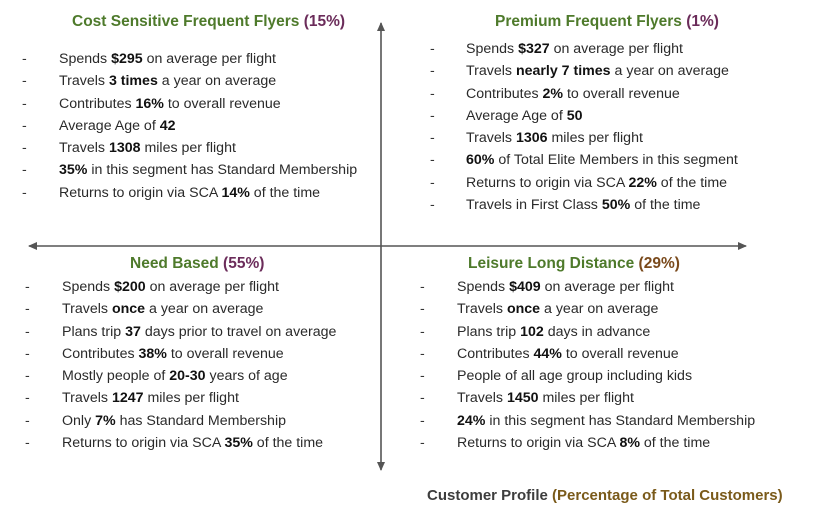  What do you see at coordinates (170, 287) in the screenshot?
I see `attribute-text: Spends $200 on average per flight` at bounding box center [170, 287].